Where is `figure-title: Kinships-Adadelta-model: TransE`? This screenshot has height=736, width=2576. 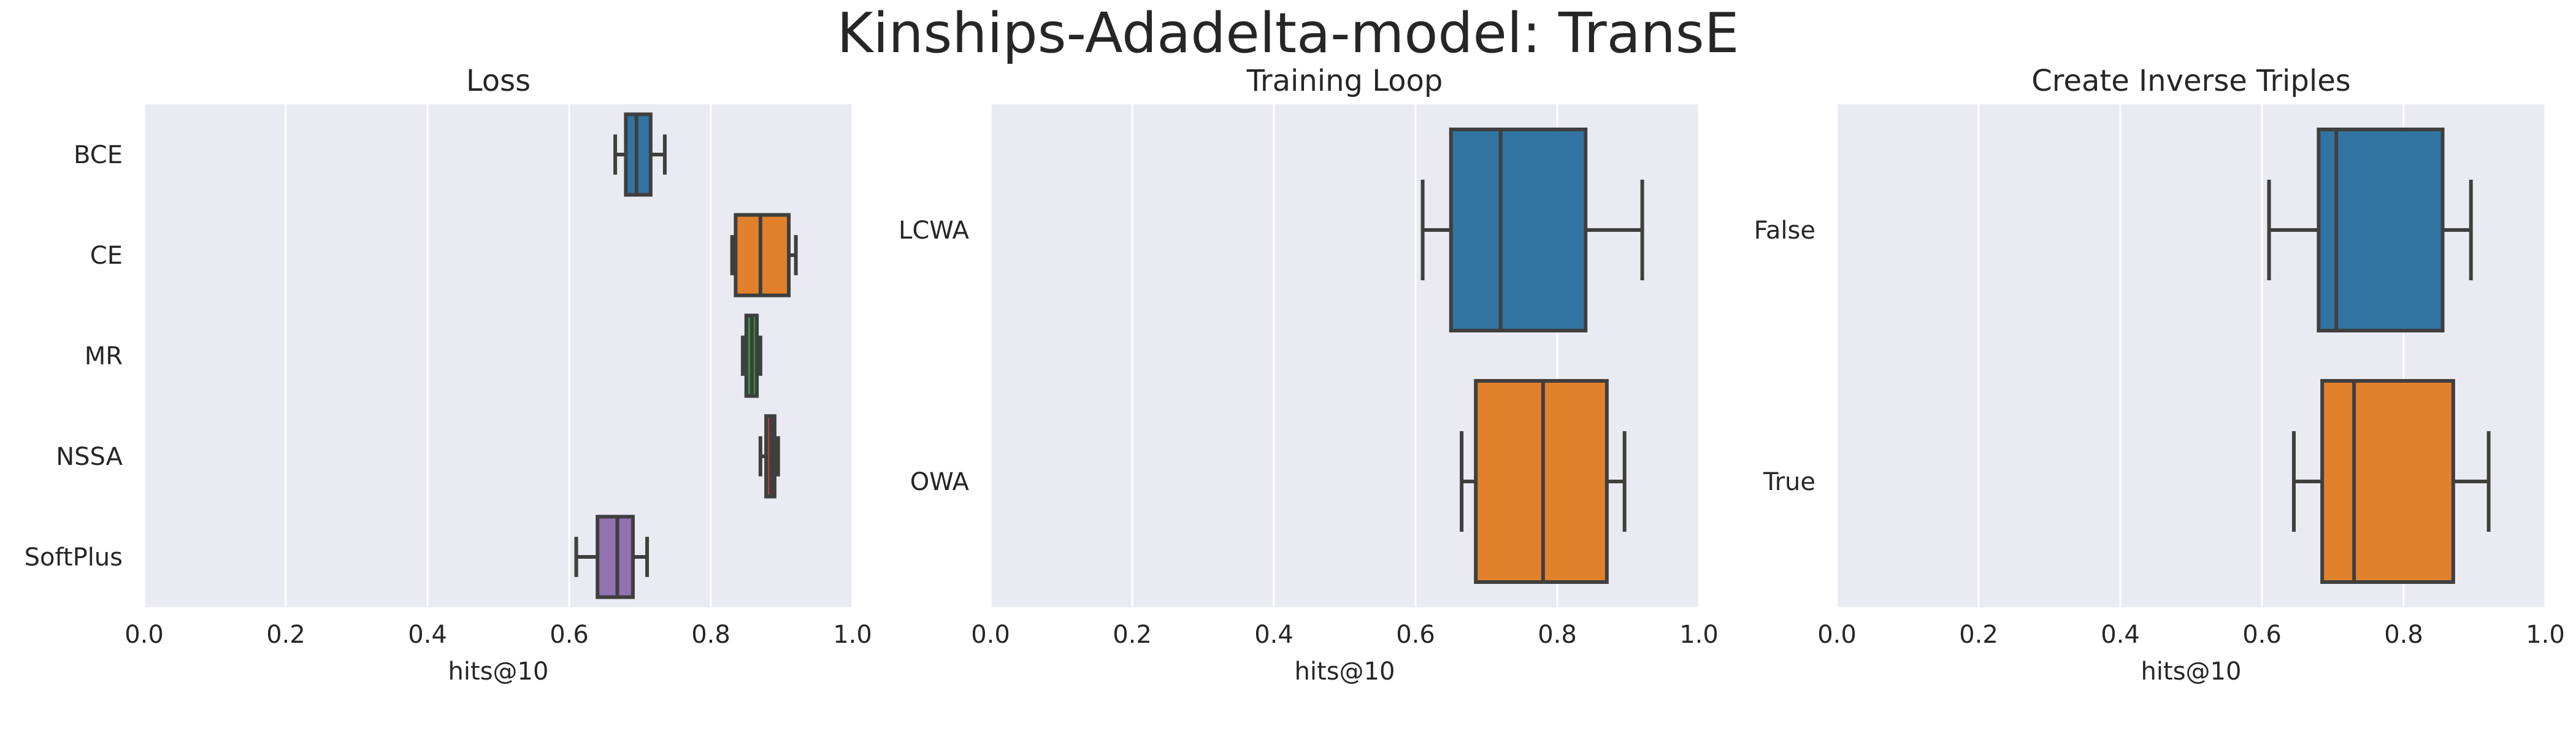 figure-title: Kinships-Adadelta-model: TransE is located at coordinates (1288, 33).